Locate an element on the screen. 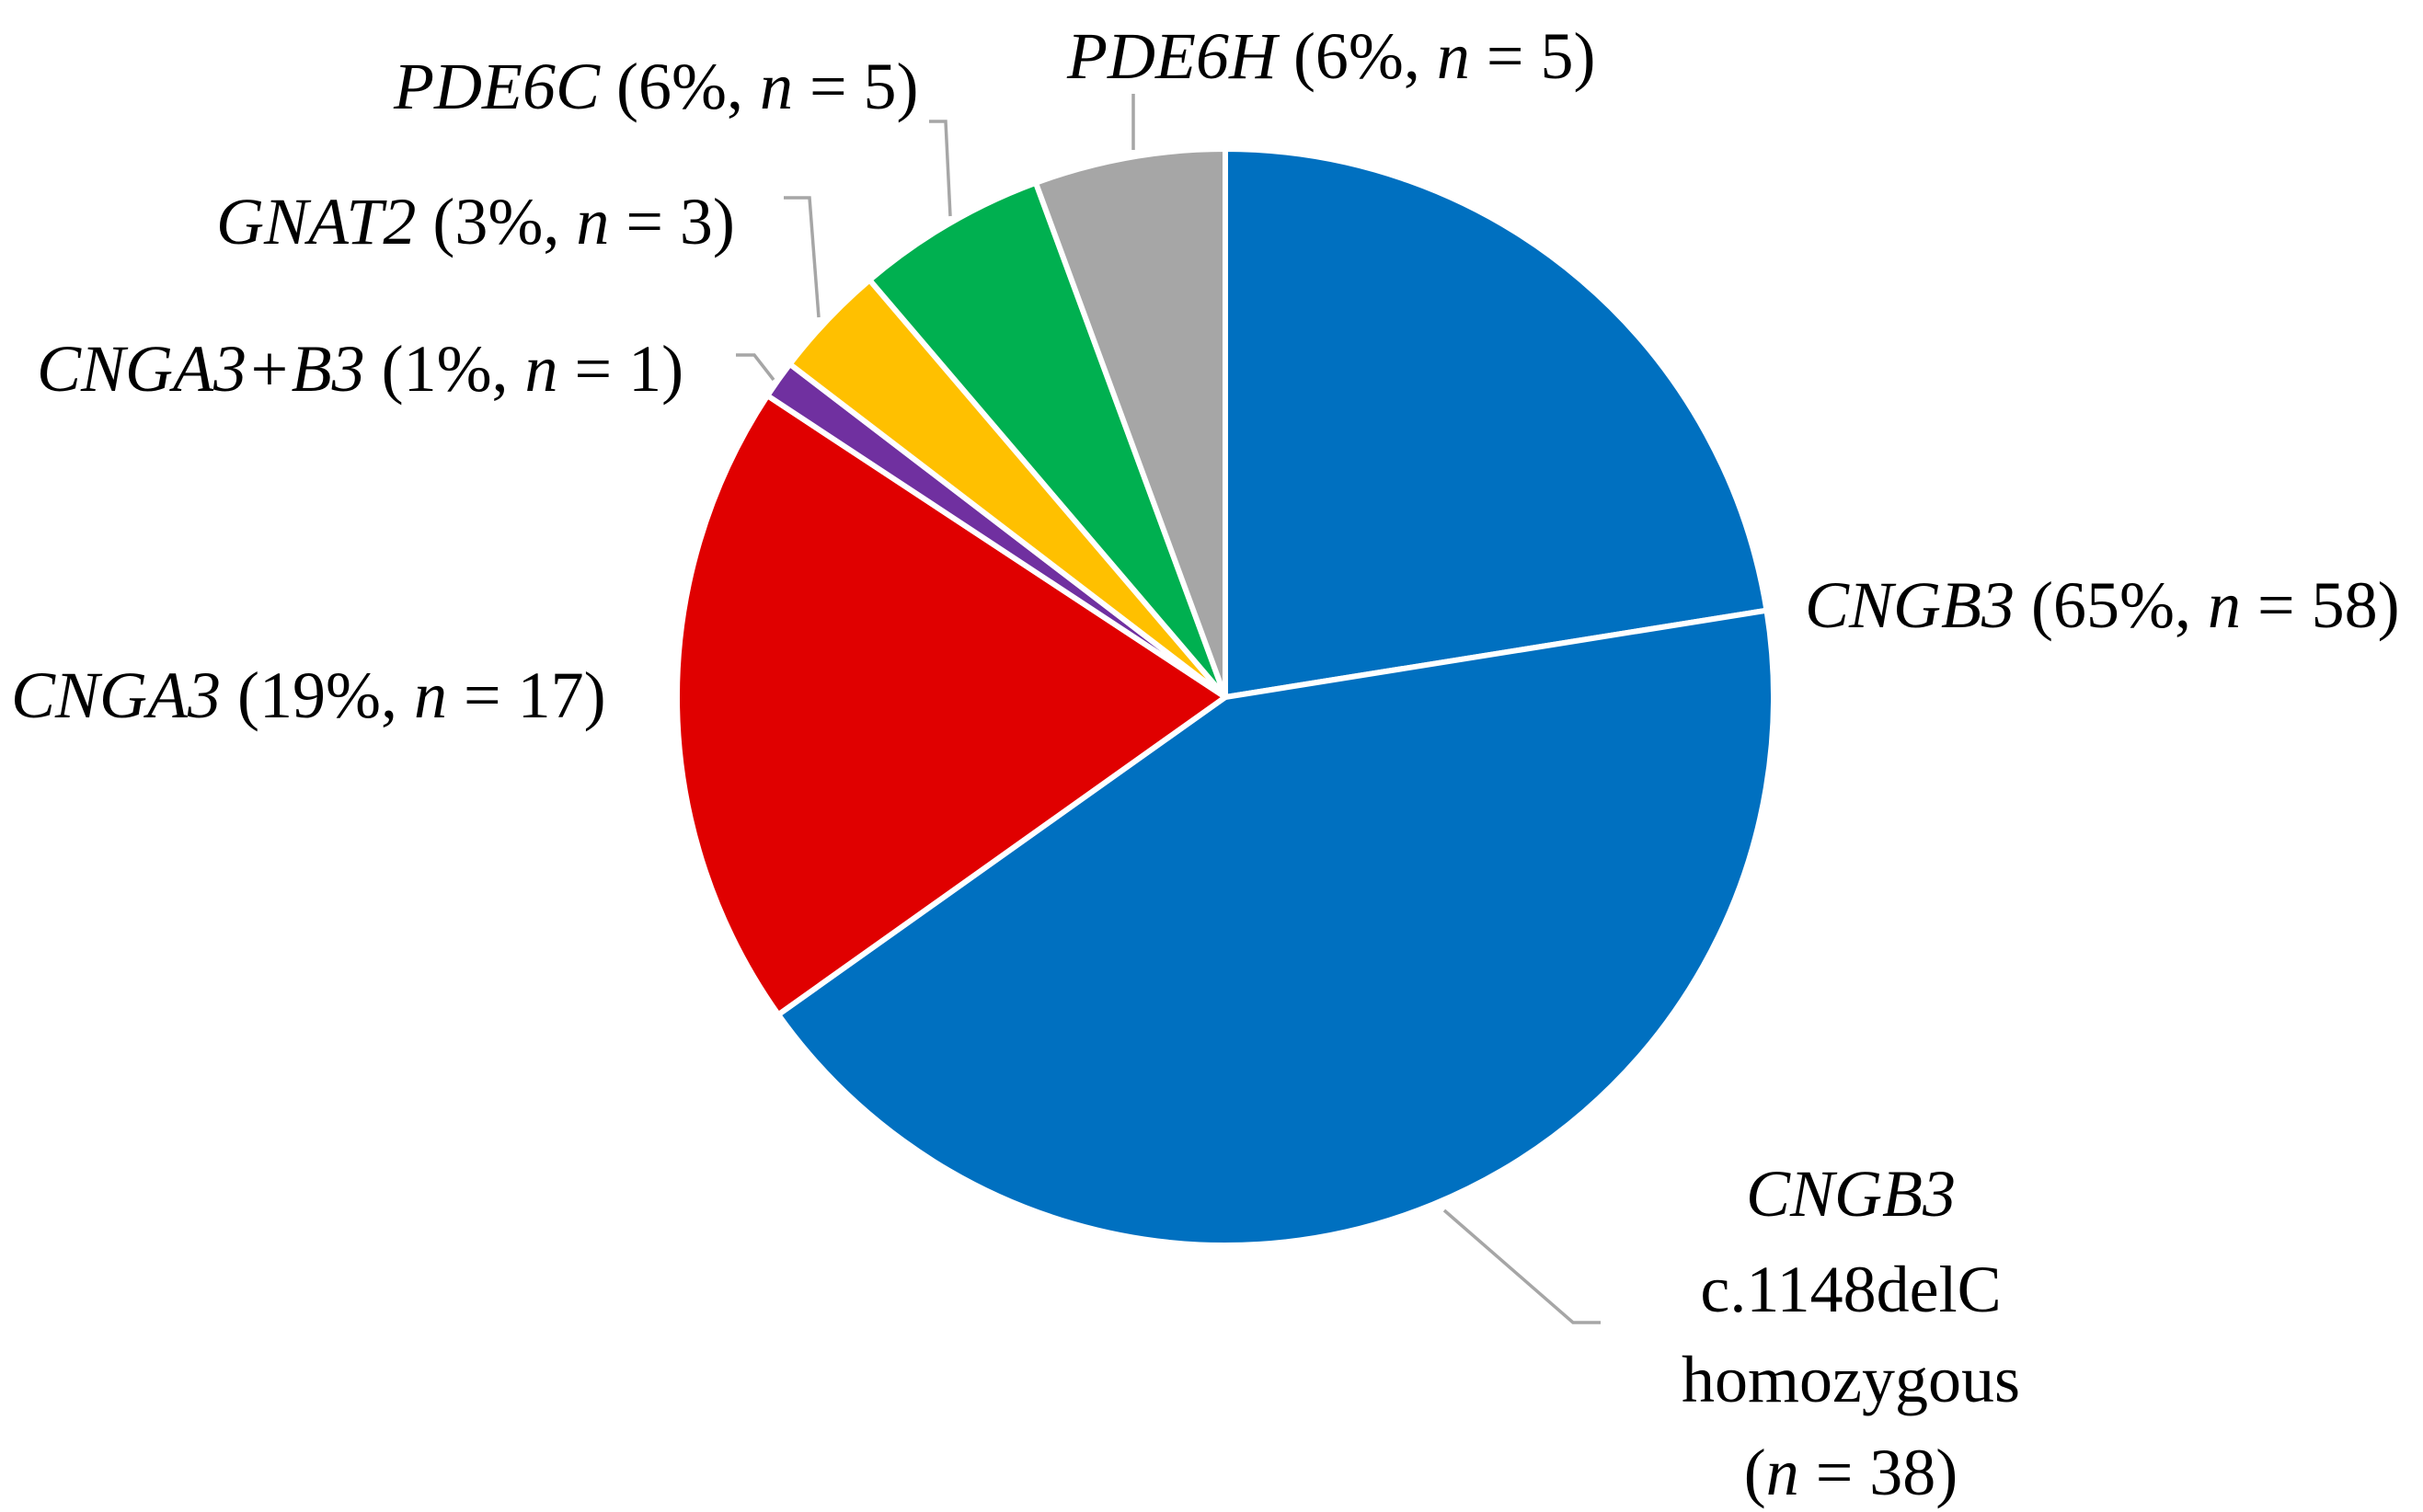  label-pde6c: PDE6C (6%, n = 5) is located at coordinates (656, 86).